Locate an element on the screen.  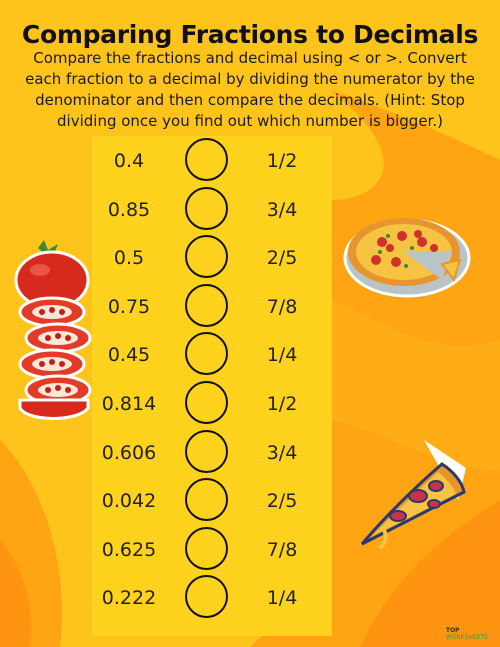
page-title: Comparing Fractions to Decimals is located at coordinates (250, 34).